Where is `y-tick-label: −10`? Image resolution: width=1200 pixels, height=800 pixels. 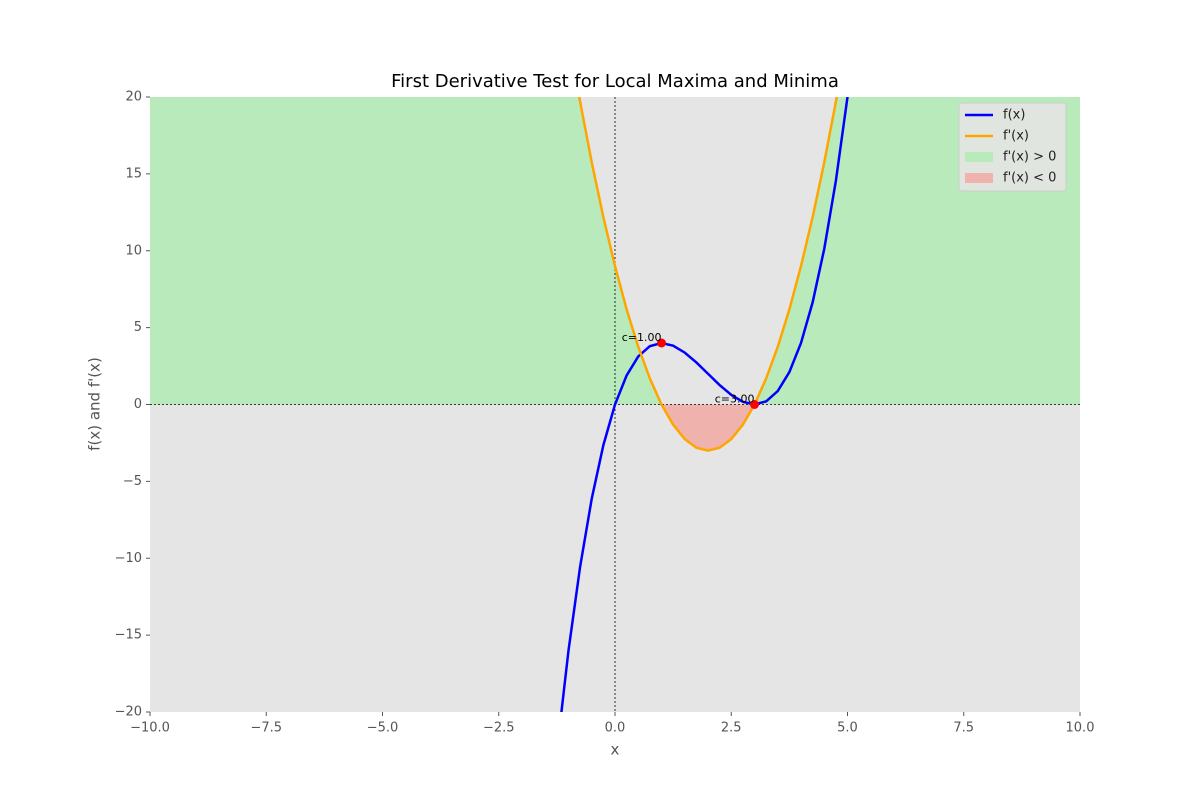 y-tick-label: −10 is located at coordinates (128, 558).